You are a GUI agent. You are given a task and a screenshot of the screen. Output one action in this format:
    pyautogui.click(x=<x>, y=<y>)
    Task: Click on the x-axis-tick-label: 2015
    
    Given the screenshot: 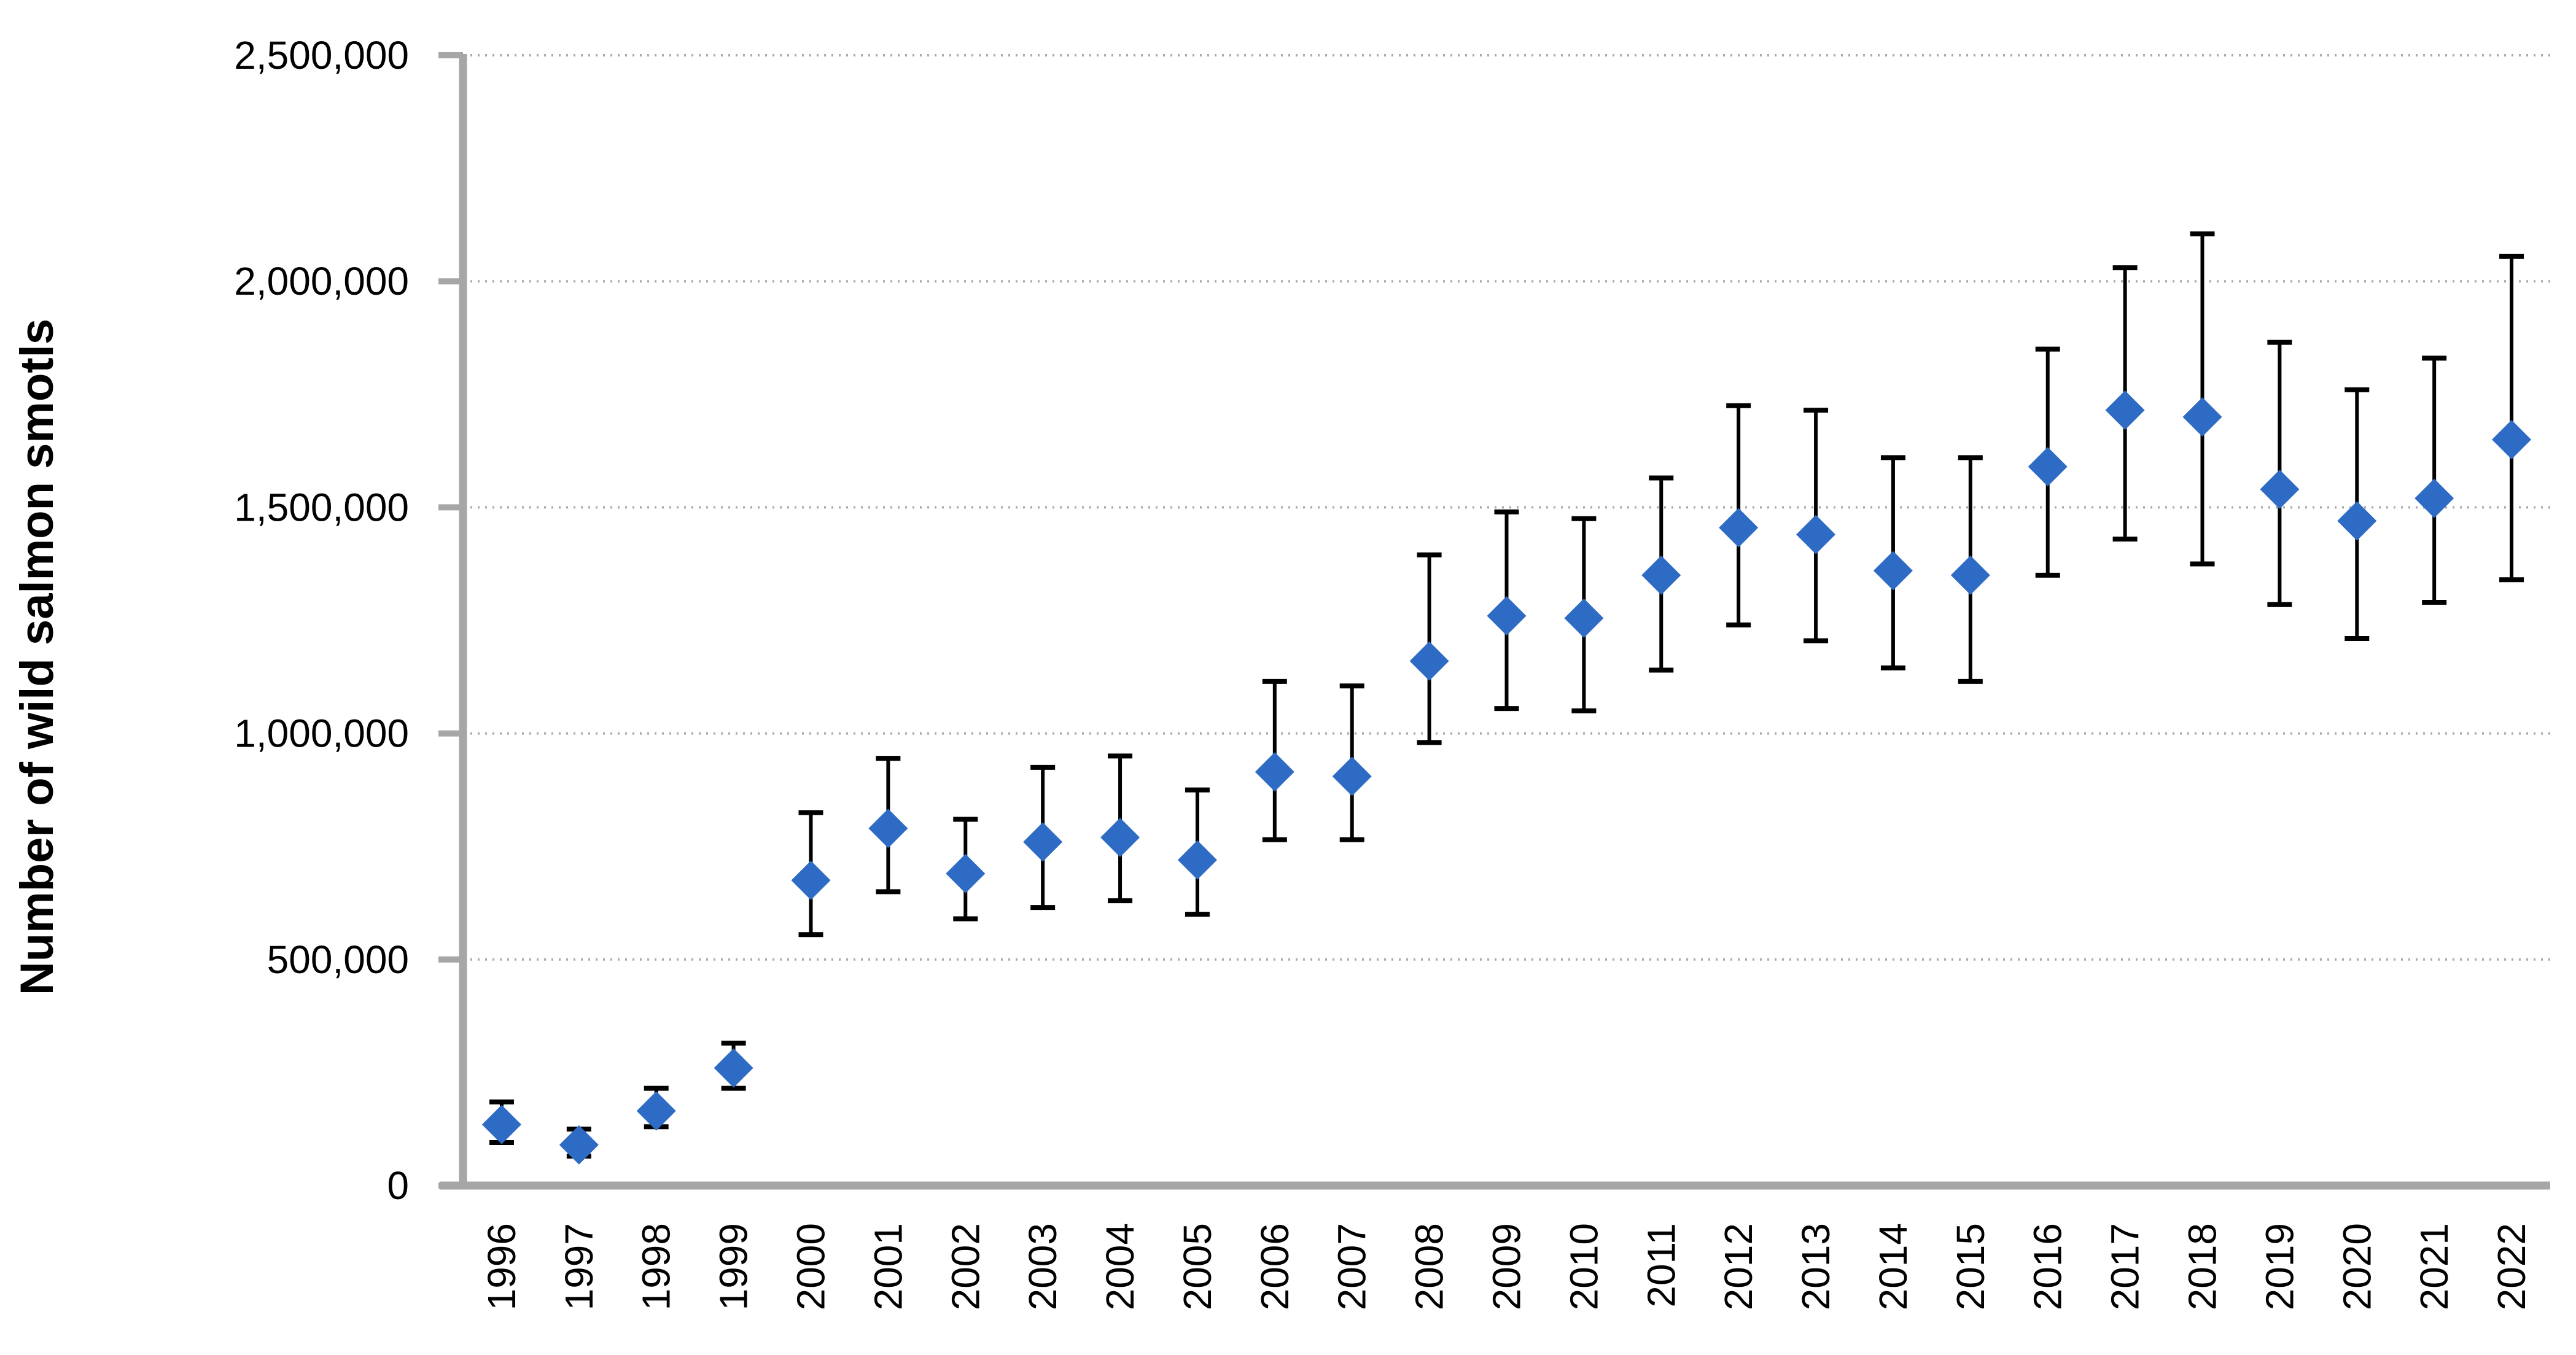 What is the action you would take?
    pyautogui.click(x=1970, y=1266)
    